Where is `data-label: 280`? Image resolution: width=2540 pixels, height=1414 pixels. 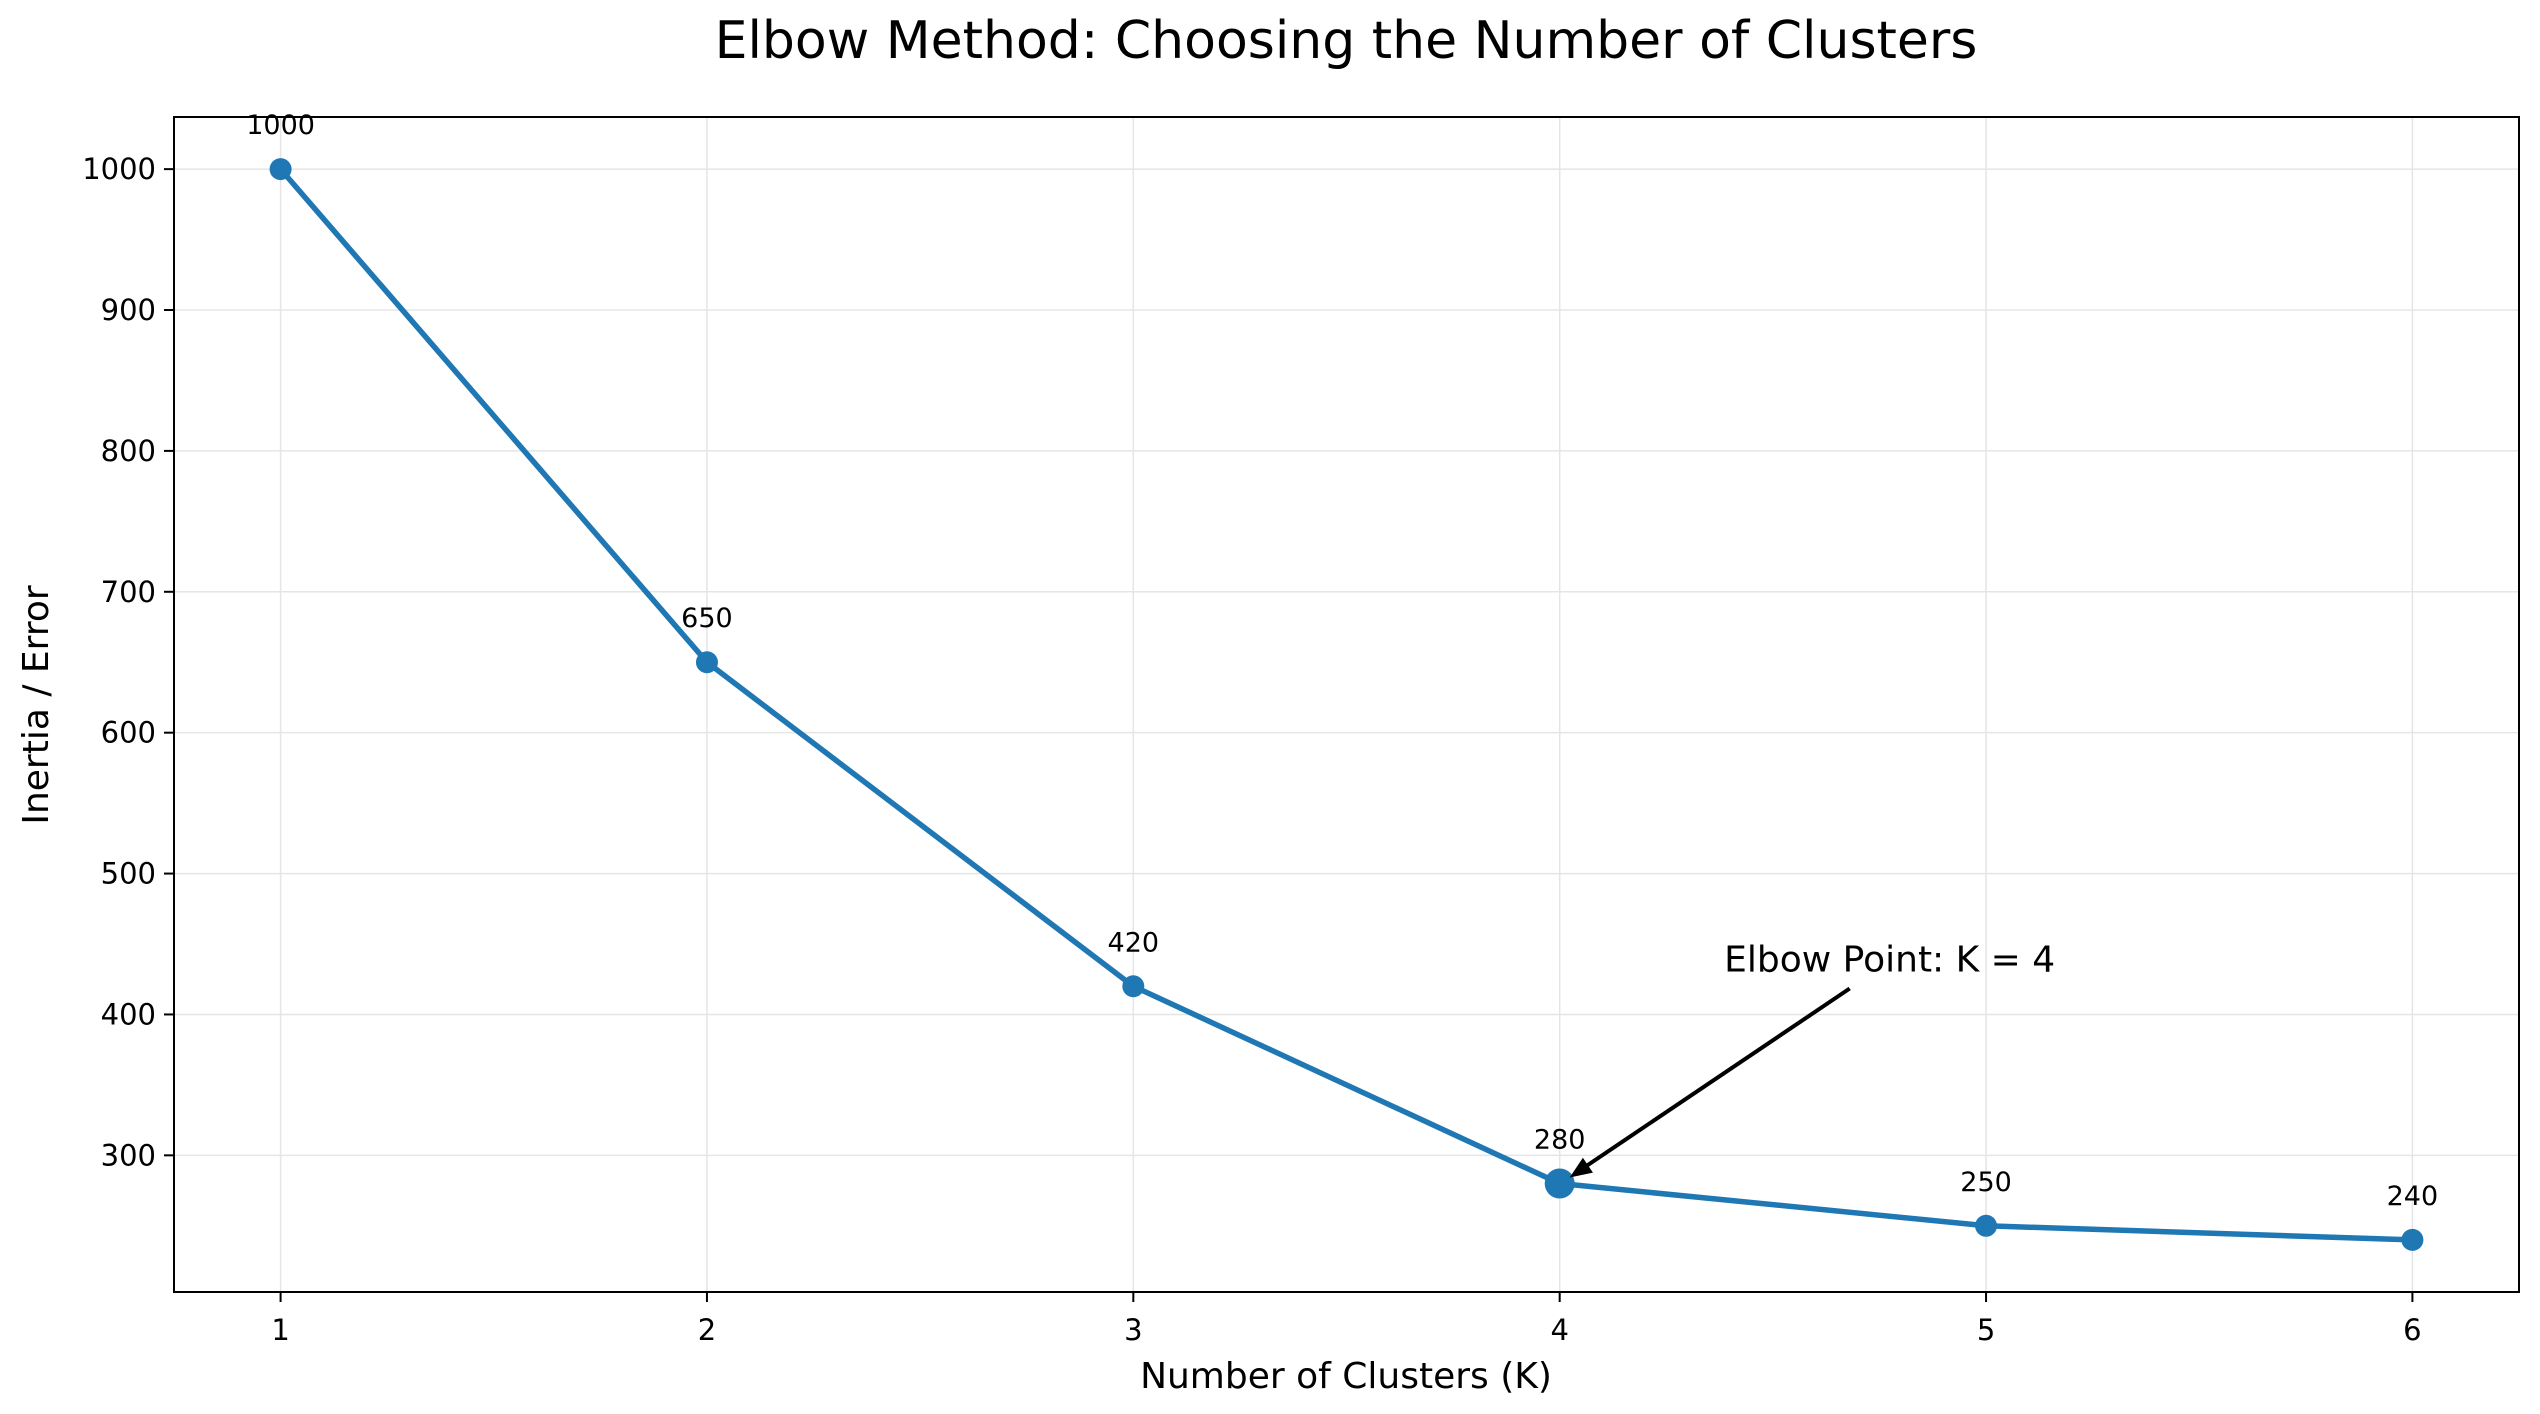 data-label: 280 is located at coordinates (1560, 1140).